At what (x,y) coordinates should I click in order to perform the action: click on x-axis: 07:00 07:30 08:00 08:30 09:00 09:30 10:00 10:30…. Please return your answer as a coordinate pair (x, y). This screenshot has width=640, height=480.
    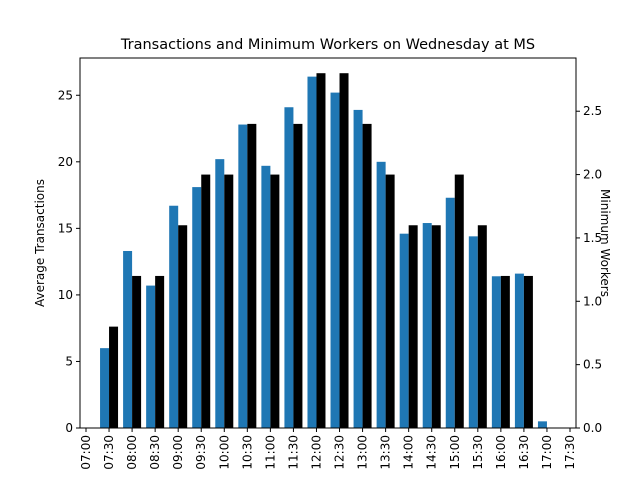
    Looking at the image, I should click on (328, 449).